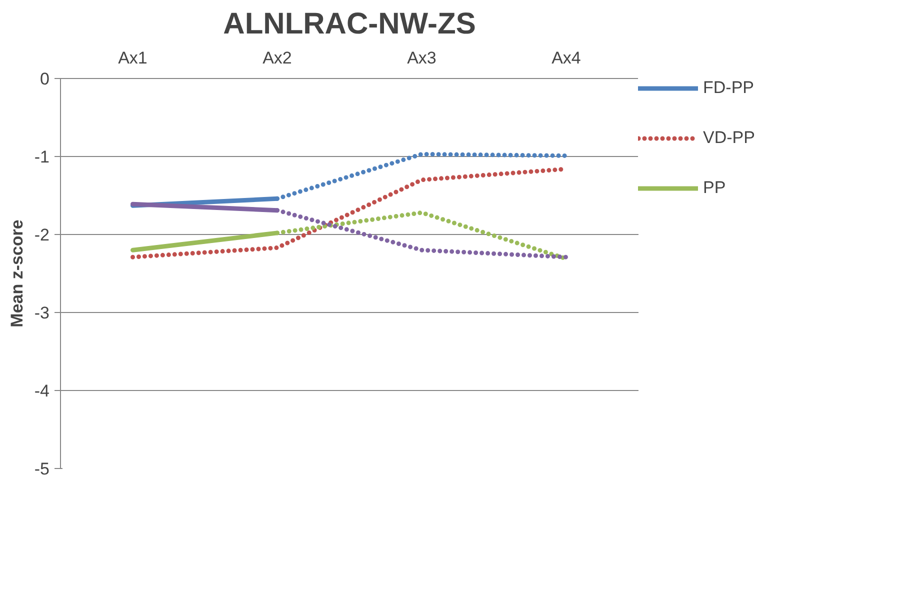 The height and width of the screenshot is (592, 899). What do you see at coordinates (42, 157) in the screenshot?
I see `y-tick-label: -1` at bounding box center [42, 157].